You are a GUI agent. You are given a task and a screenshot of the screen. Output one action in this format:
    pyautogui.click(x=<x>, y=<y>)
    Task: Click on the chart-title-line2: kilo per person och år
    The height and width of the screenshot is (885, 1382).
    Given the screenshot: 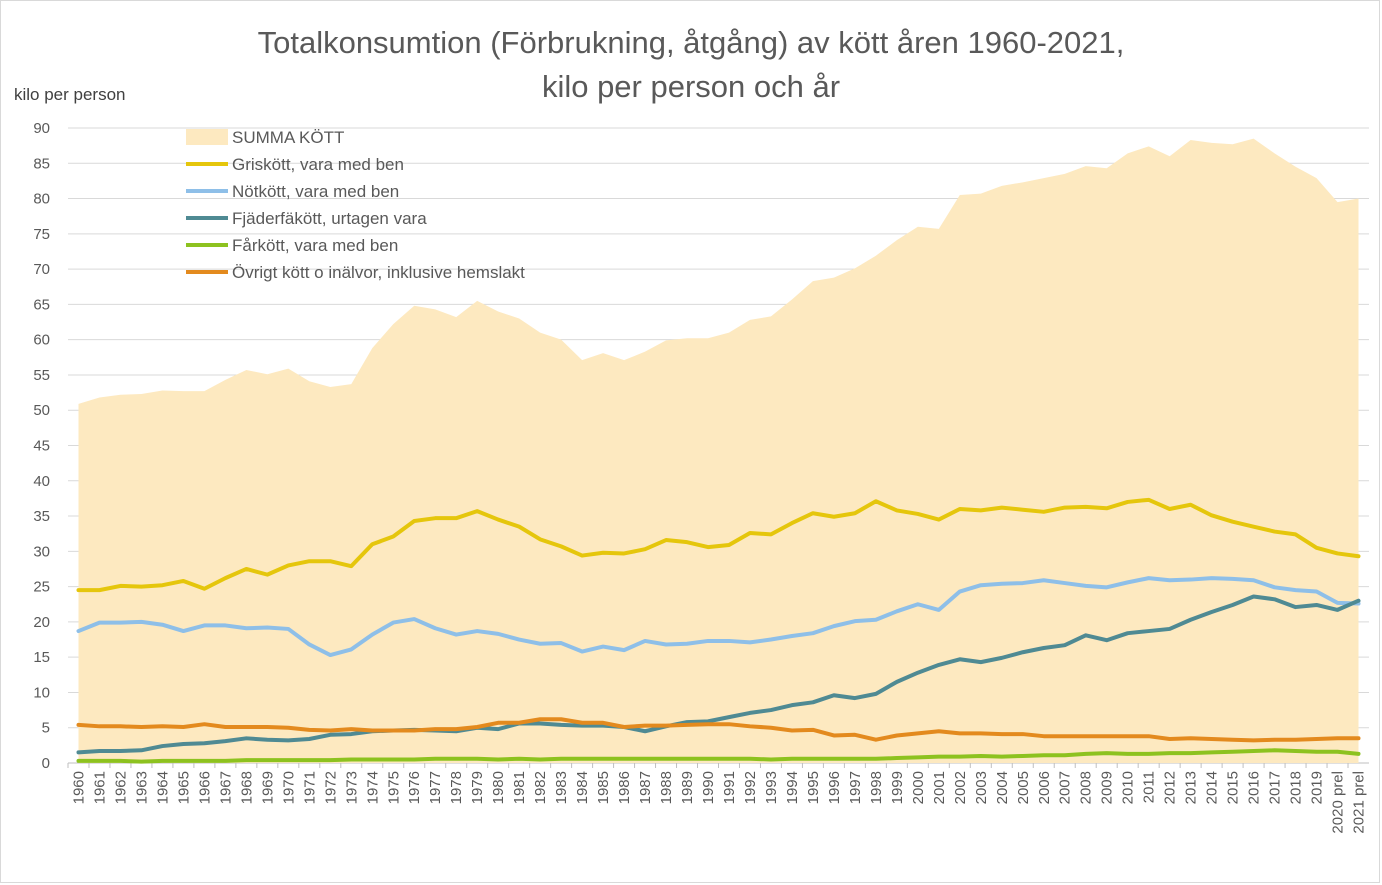 What is the action you would take?
    pyautogui.click(x=691, y=86)
    